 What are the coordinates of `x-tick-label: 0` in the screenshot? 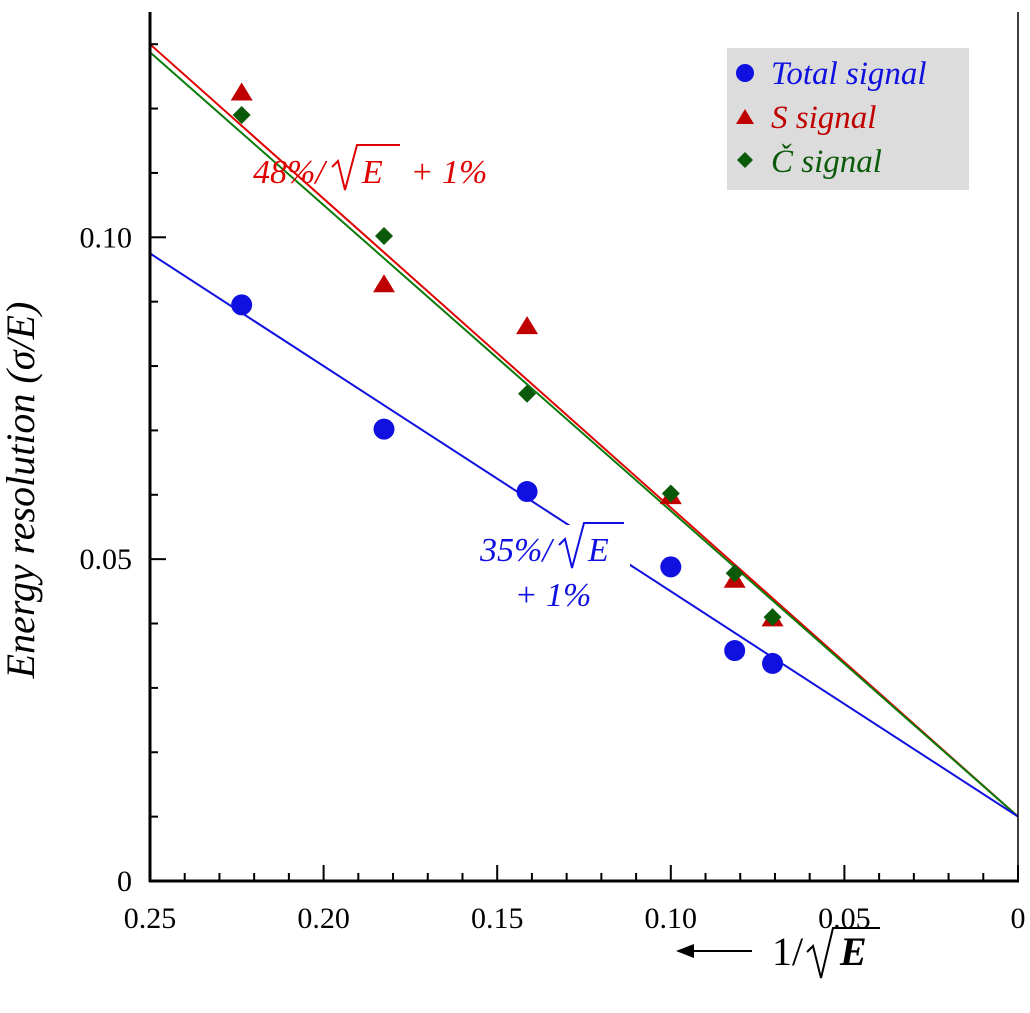 It's located at (1018, 918).